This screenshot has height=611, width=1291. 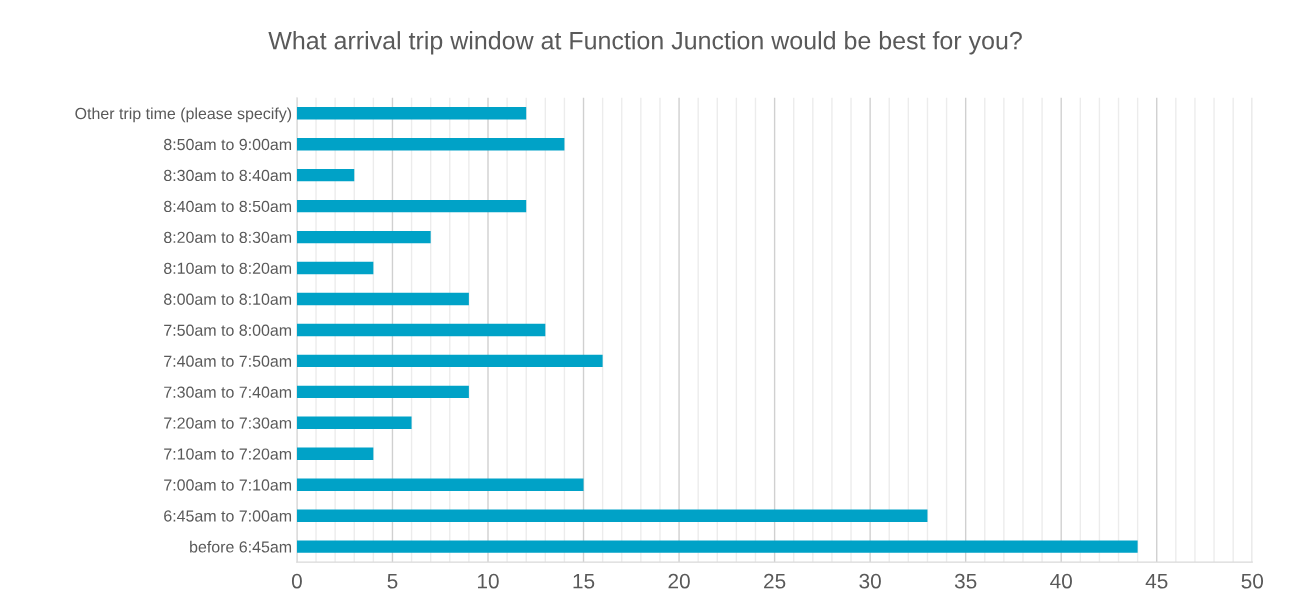 What do you see at coordinates (392, 581) in the screenshot?
I see `x-tick-label: 5` at bounding box center [392, 581].